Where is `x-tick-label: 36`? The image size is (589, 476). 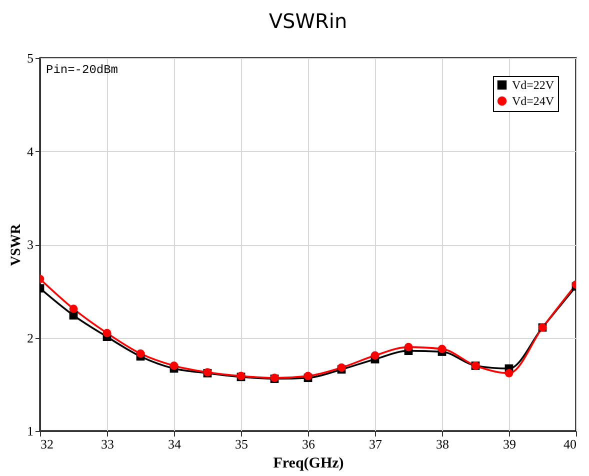 x-tick-label: 36 is located at coordinates (309, 444).